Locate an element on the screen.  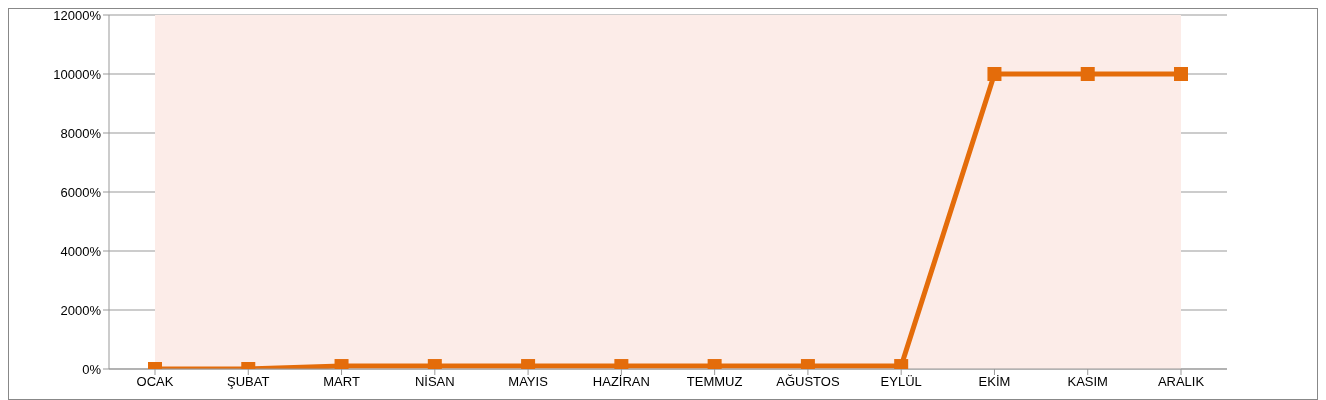
x-tick-label: AĞUSTOS is located at coordinates (808, 382).